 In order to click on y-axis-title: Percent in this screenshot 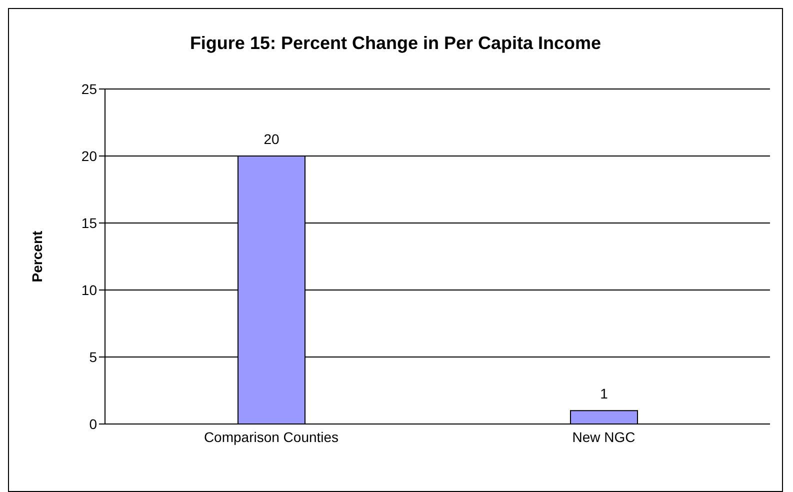, I will do `click(36, 256)`.